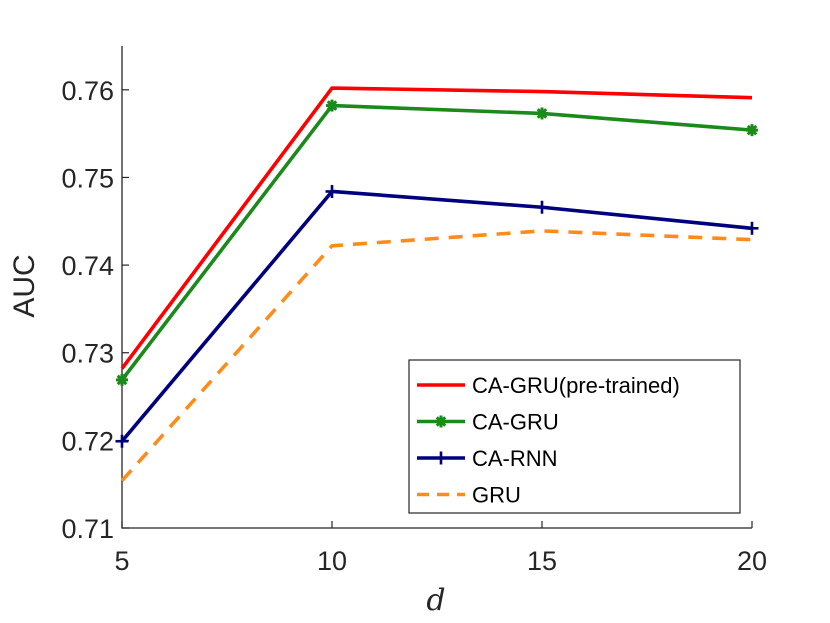  What do you see at coordinates (87, 441) in the screenshot?
I see `y-tick-label: 0.72` at bounding box center [87, 441].